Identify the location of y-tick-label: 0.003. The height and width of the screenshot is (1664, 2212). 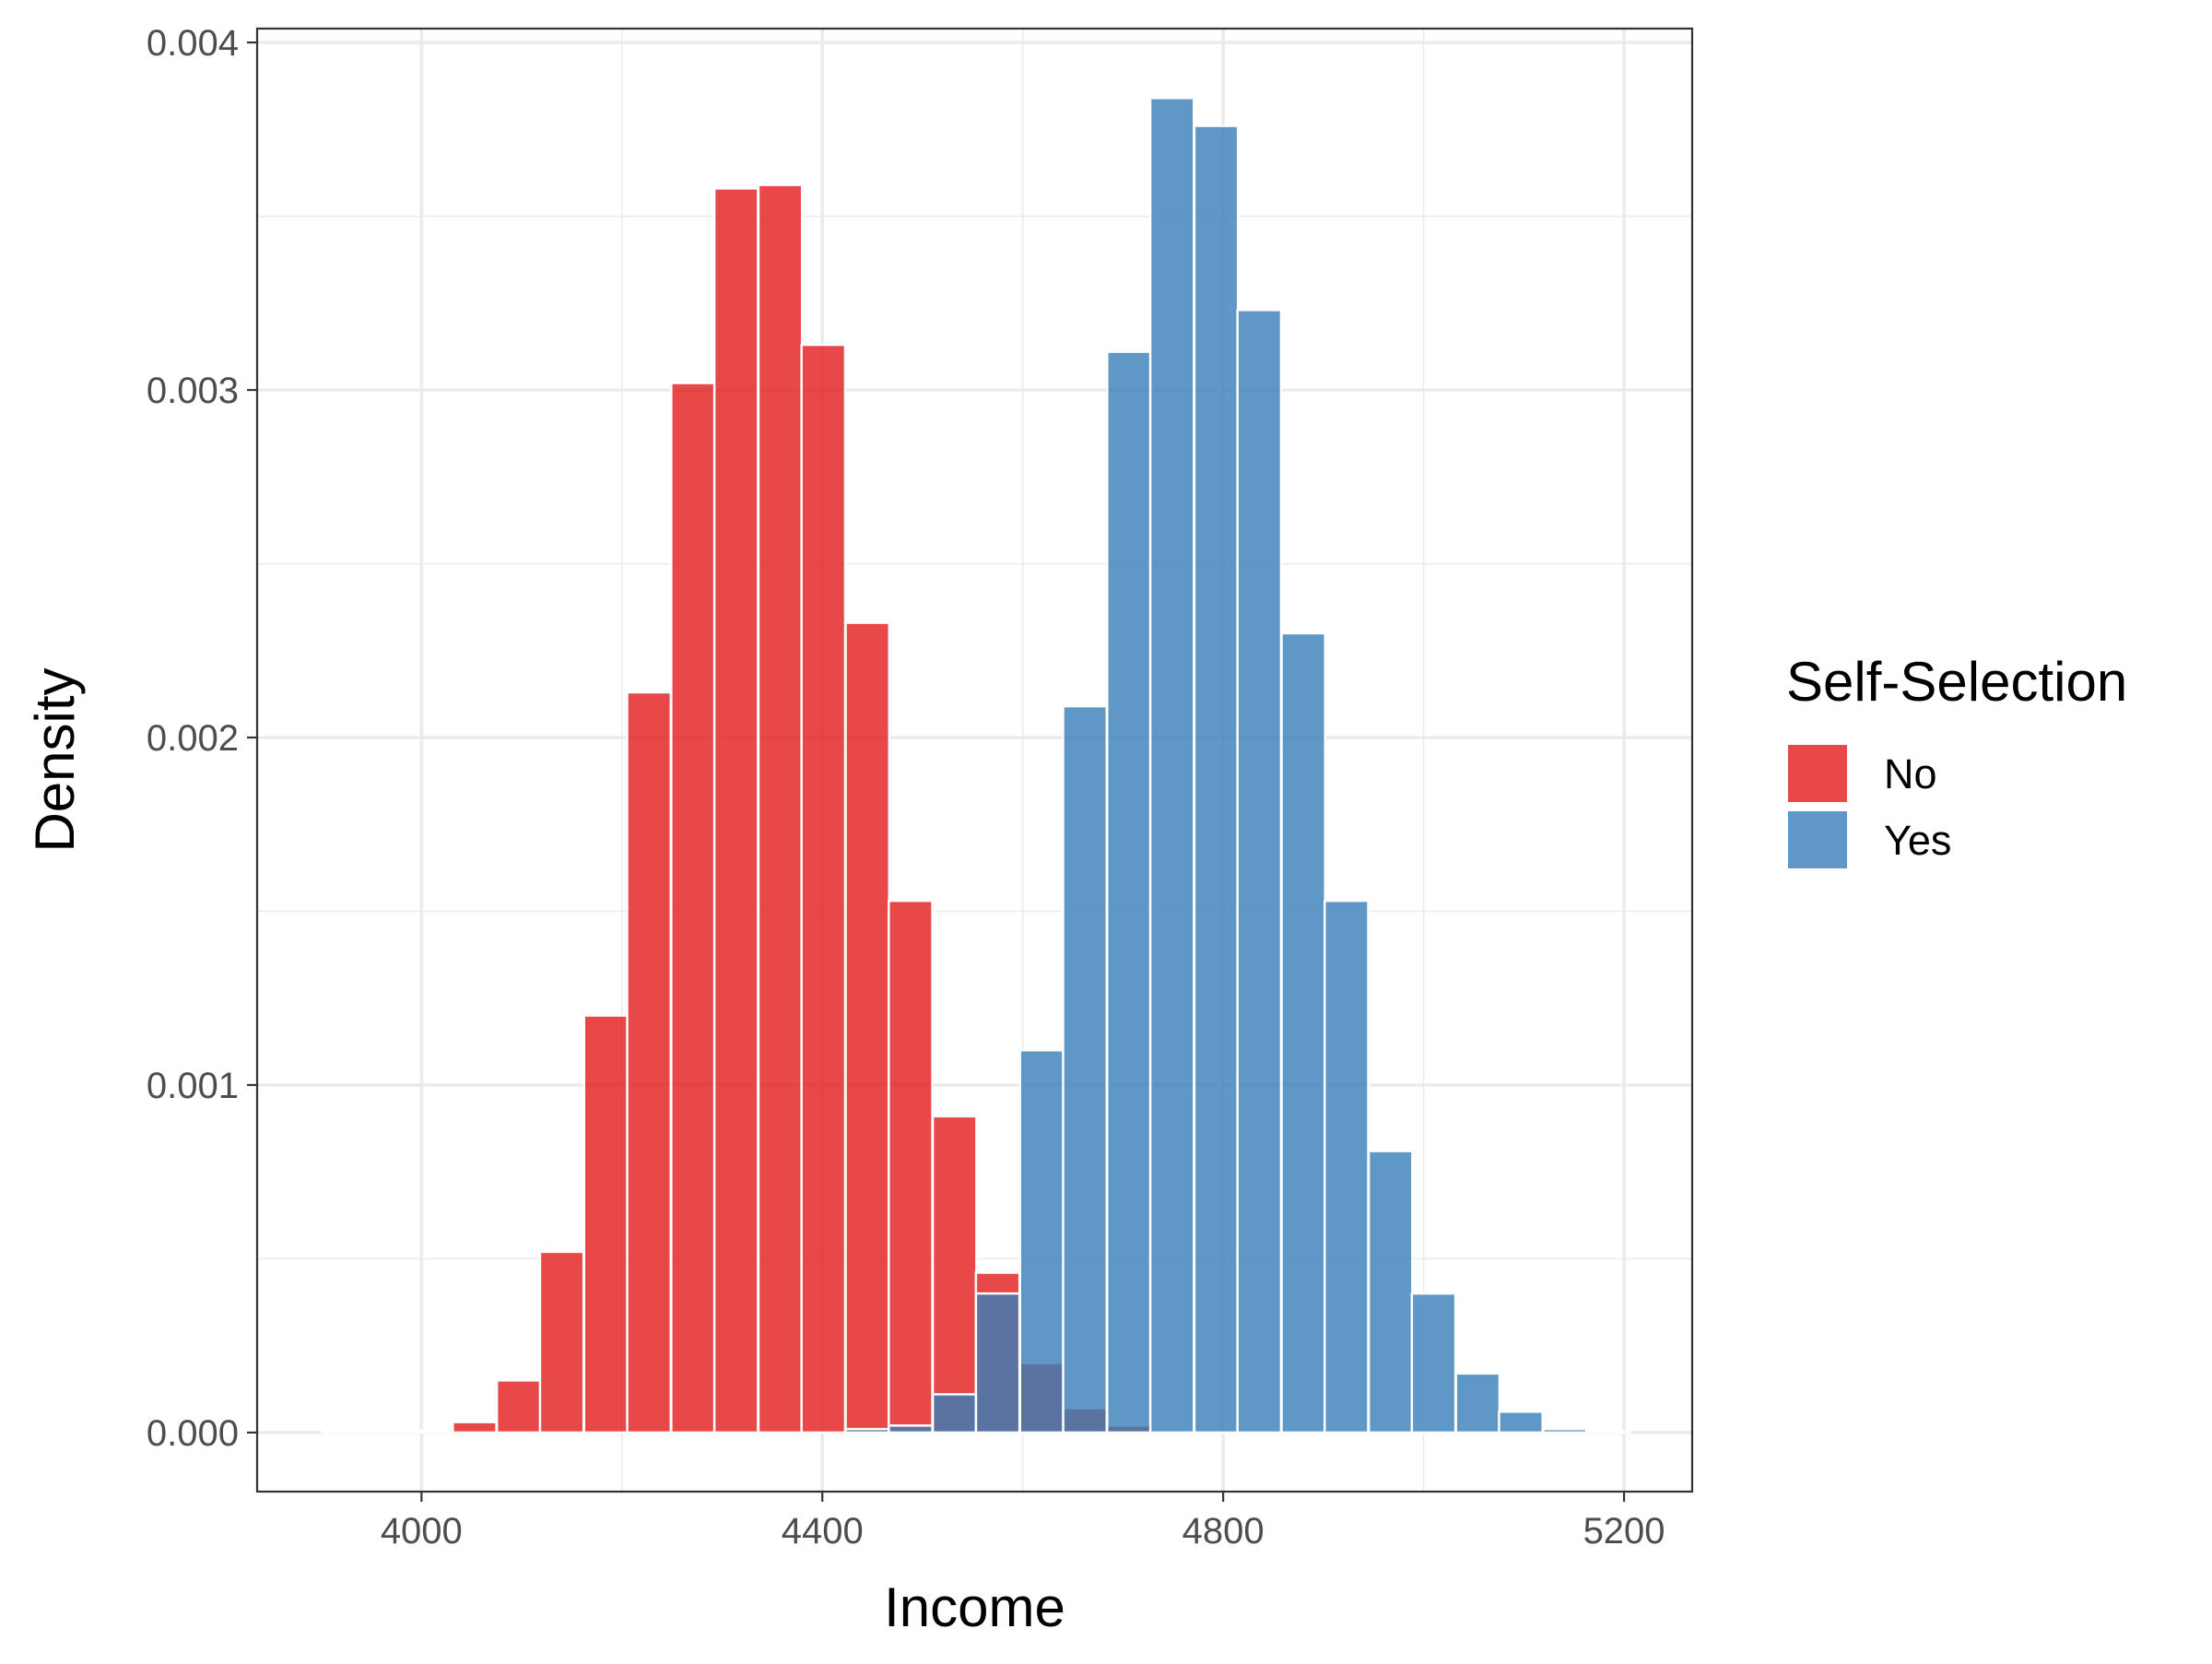
(193, 391).